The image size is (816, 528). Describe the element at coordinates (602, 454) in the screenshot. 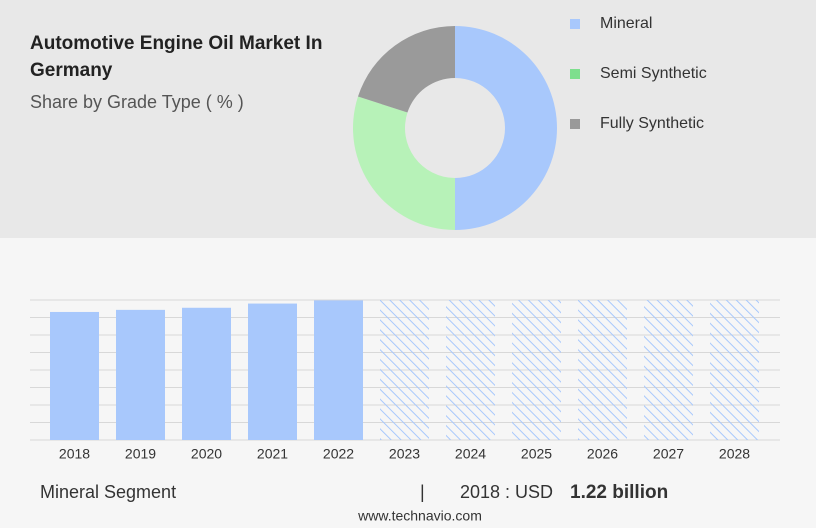

I see `x-tick-label: 2026` at that location.